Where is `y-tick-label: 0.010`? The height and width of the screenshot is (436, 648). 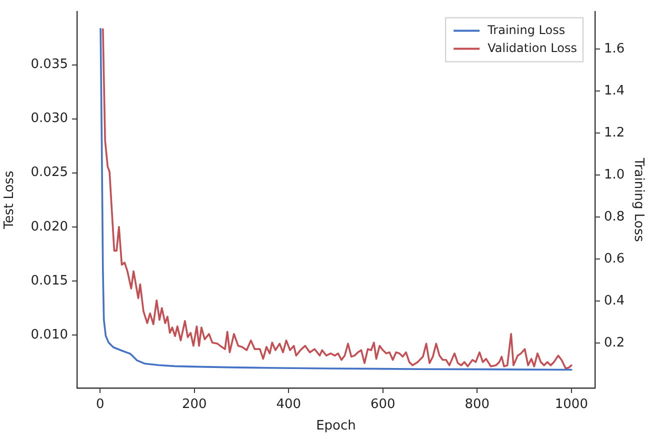
y-tick-label: 0.010 is located at coordinates (49, 334).